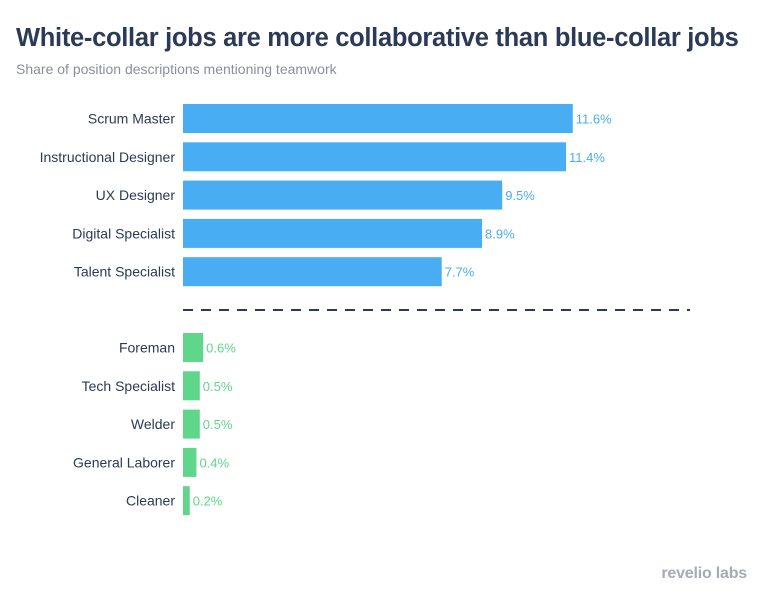 This screenshot has height=600, width=768. I want to click on category-label: Foreman, so click(147, 348).